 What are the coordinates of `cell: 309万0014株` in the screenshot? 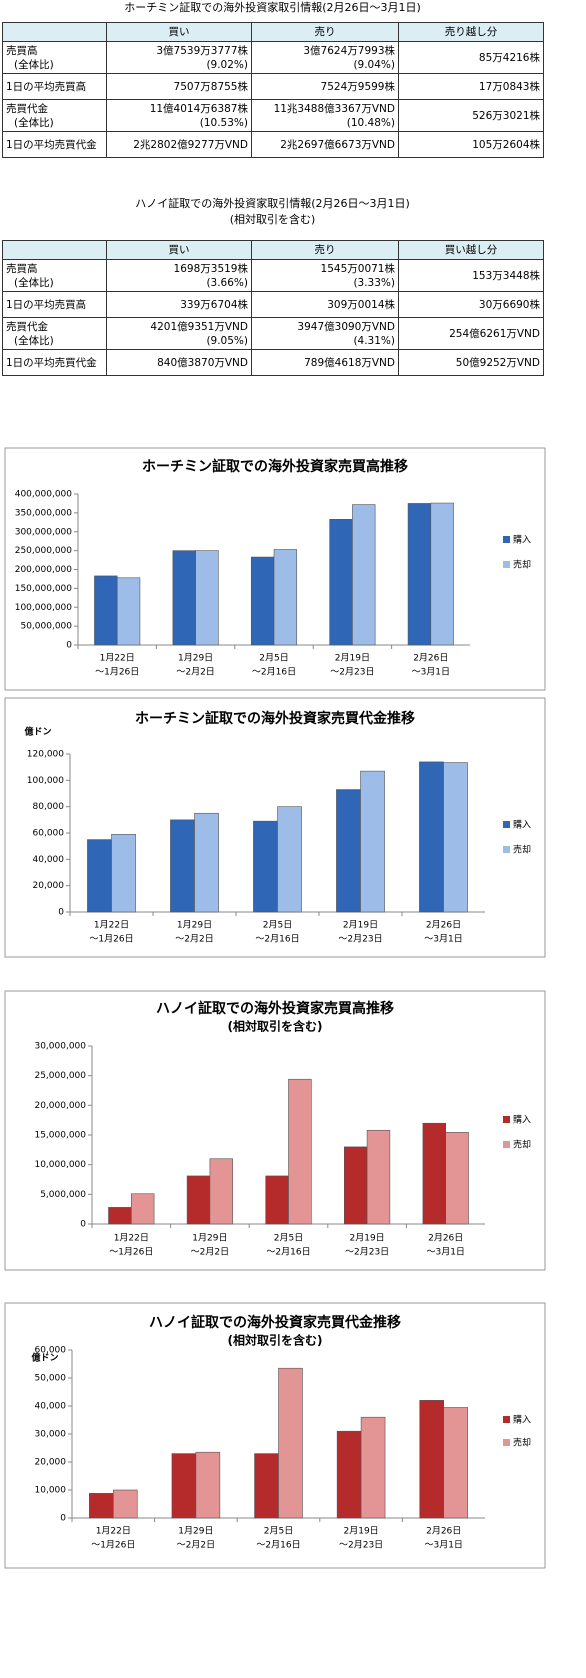 It's located at (325, 304).